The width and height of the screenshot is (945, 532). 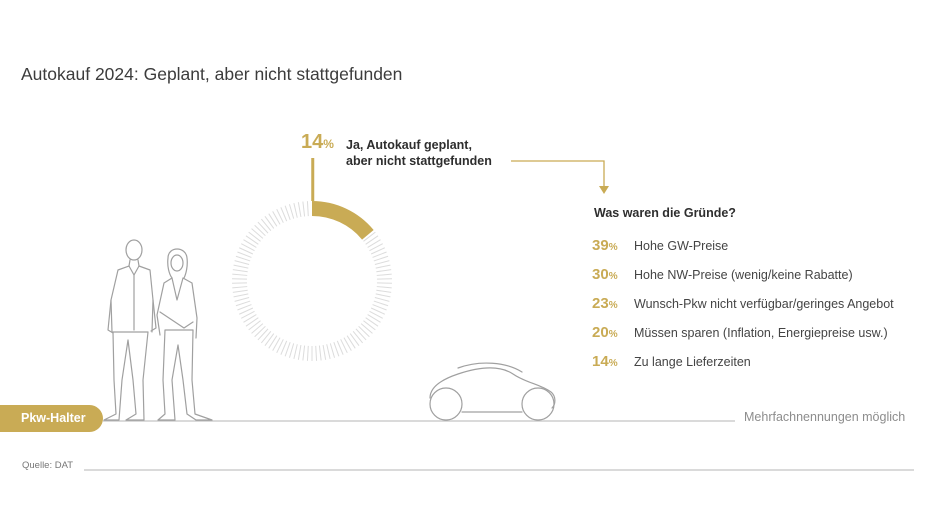 What do you see at coordinates (604, 190) in the screenshot?
I see `arrowhead-icon` at bounding box center [604, 190].